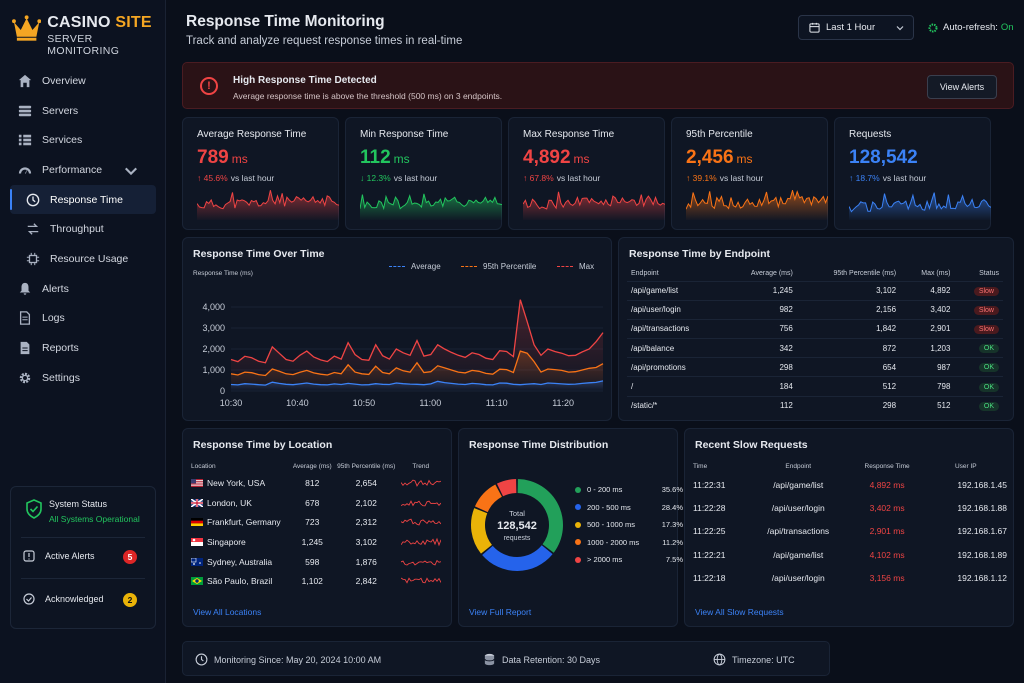  Describe the element at coordinates (848, 348) in the screenshot. I see `table-cell: 872` at that location.